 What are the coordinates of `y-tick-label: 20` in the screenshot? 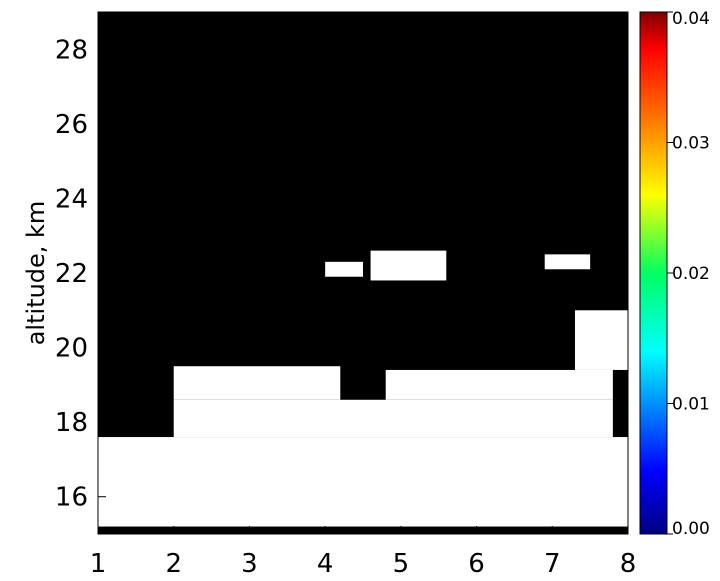 It's located at (71, 349).